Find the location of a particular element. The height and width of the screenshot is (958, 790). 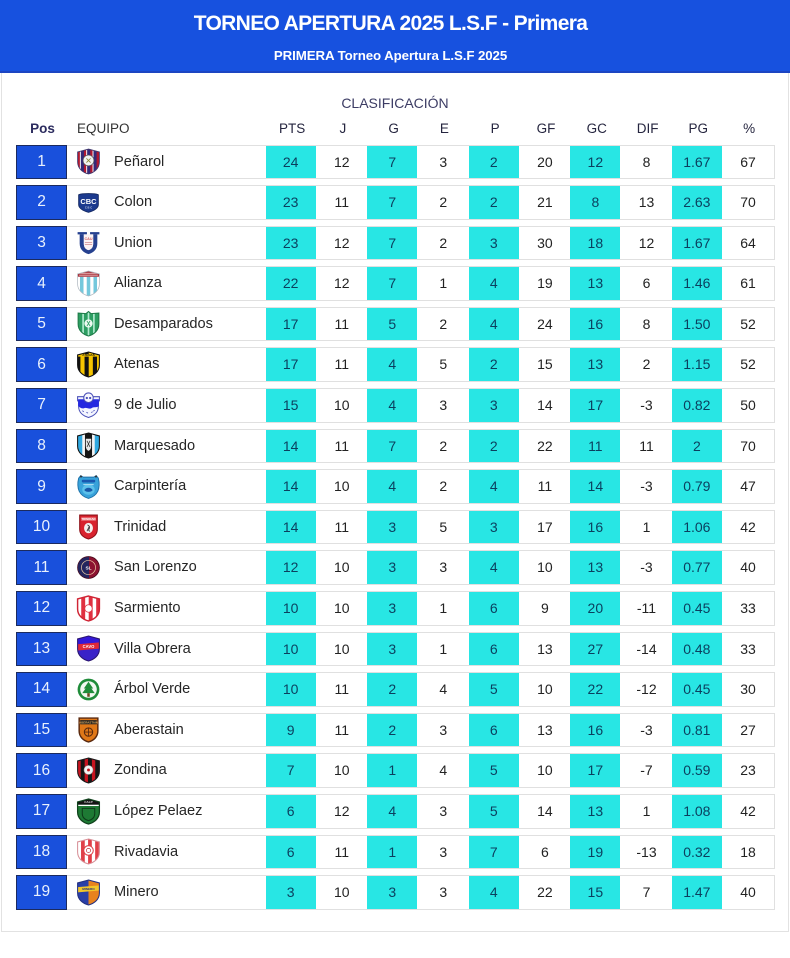

svg-text: C B C is located at coordinates (88, 207).